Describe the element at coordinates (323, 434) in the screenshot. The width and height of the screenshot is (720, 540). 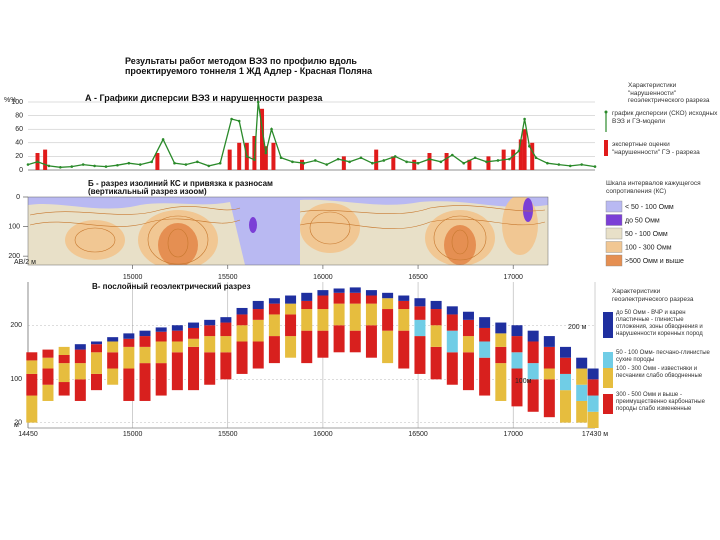
I see `x-tick-label: 16000` at that location.